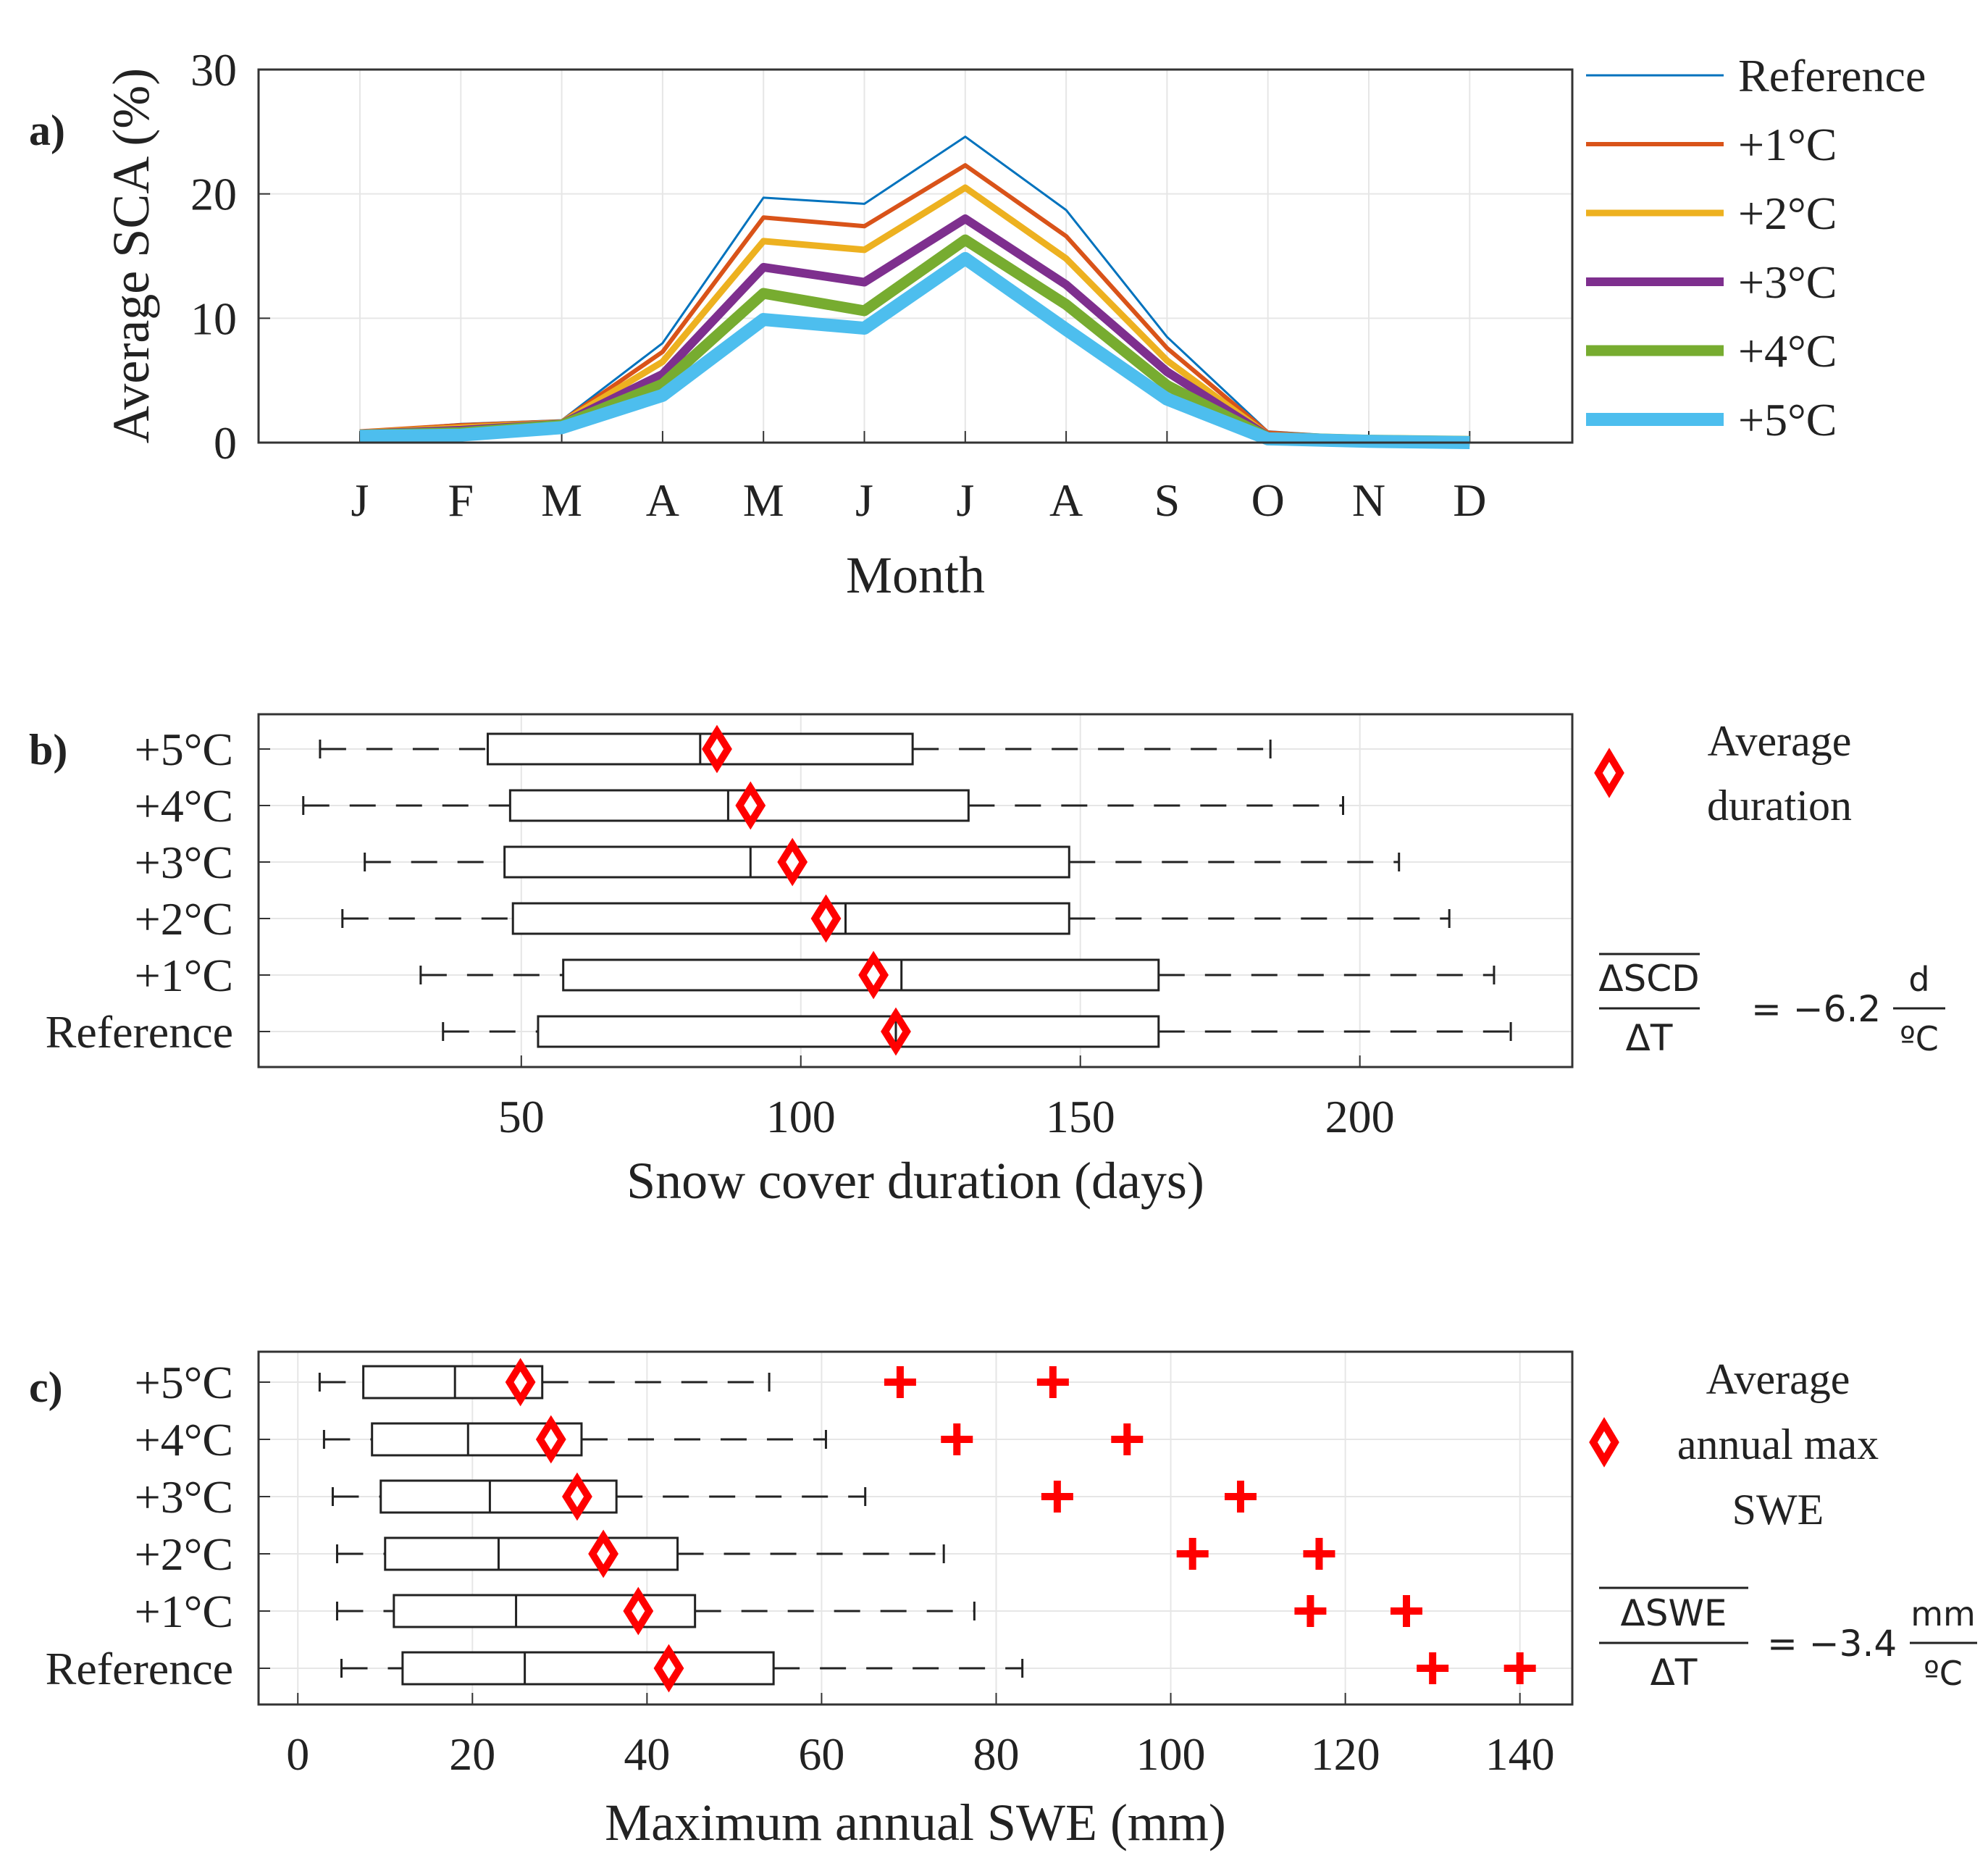 Image resolution: width=1988 pixels, height=1874 pixels. I want to click on panel-c-axes-box, so click(916, 1528).